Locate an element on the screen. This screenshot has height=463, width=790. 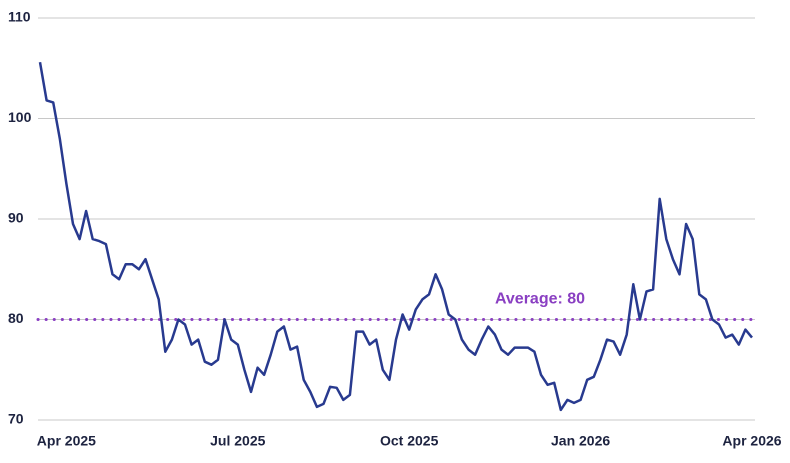
x-tick-label: Oct 2025 is located at coordinates (409, 441).